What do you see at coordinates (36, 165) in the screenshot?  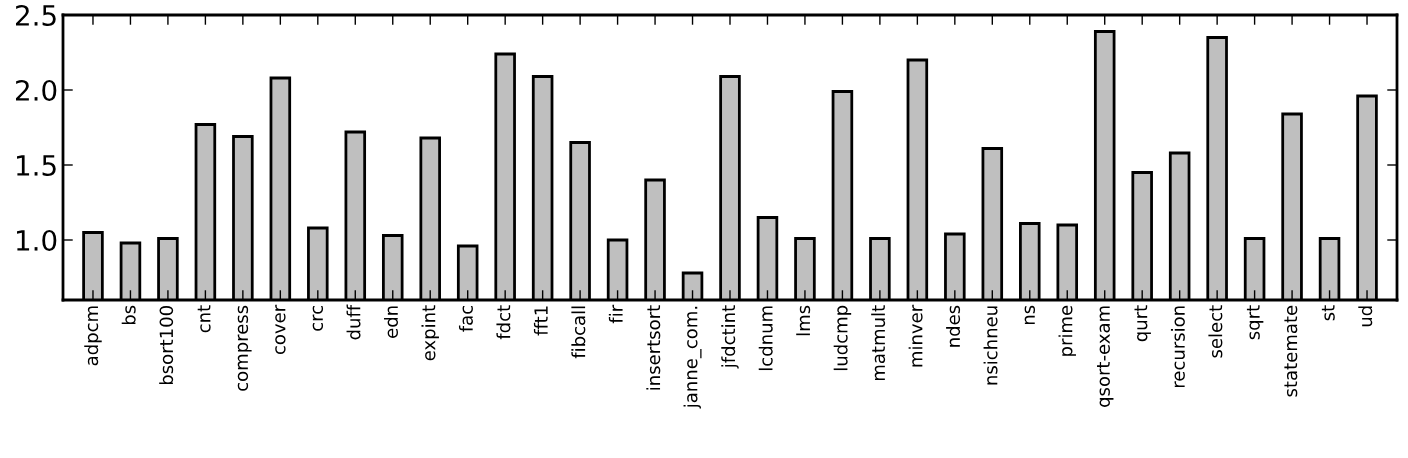 I see `y-tick-label: 1.5` at bounding box center [36, 165].